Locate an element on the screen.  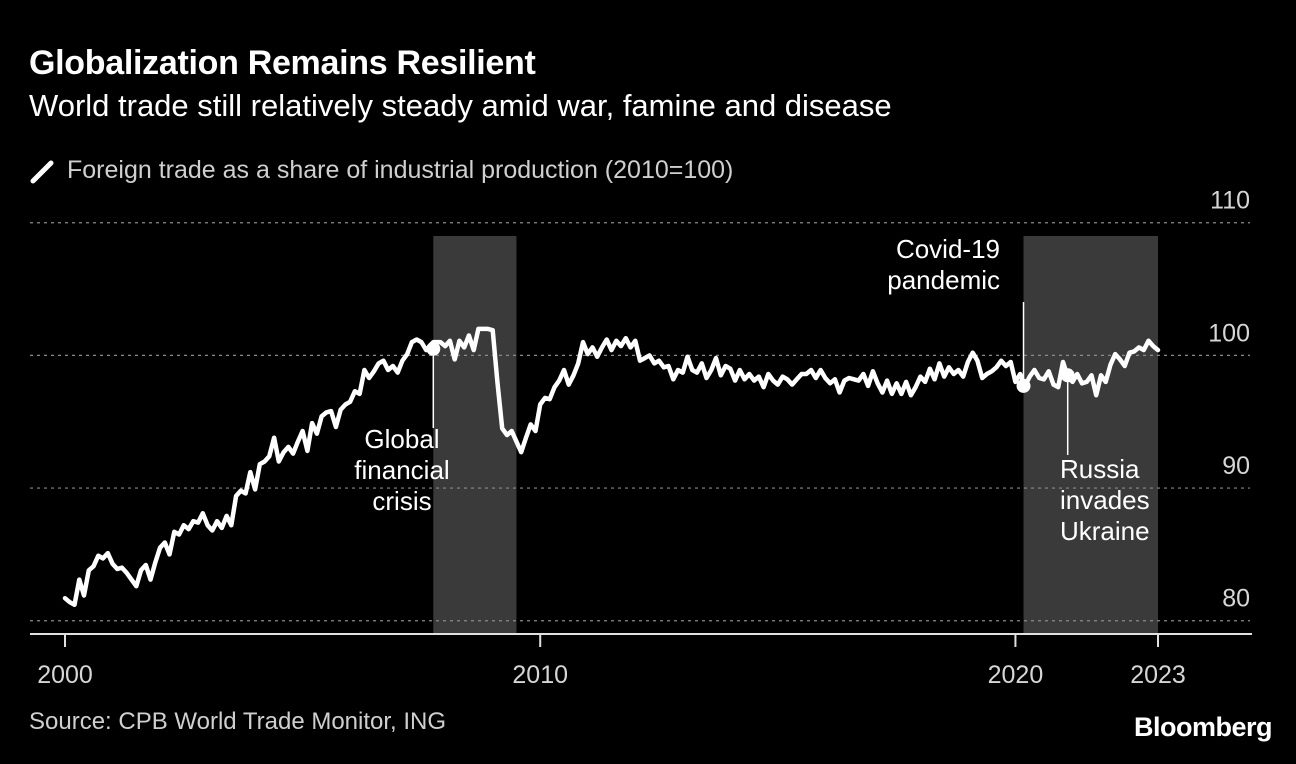
y-tick-label: 80 is located at coordinates (1236, 599).